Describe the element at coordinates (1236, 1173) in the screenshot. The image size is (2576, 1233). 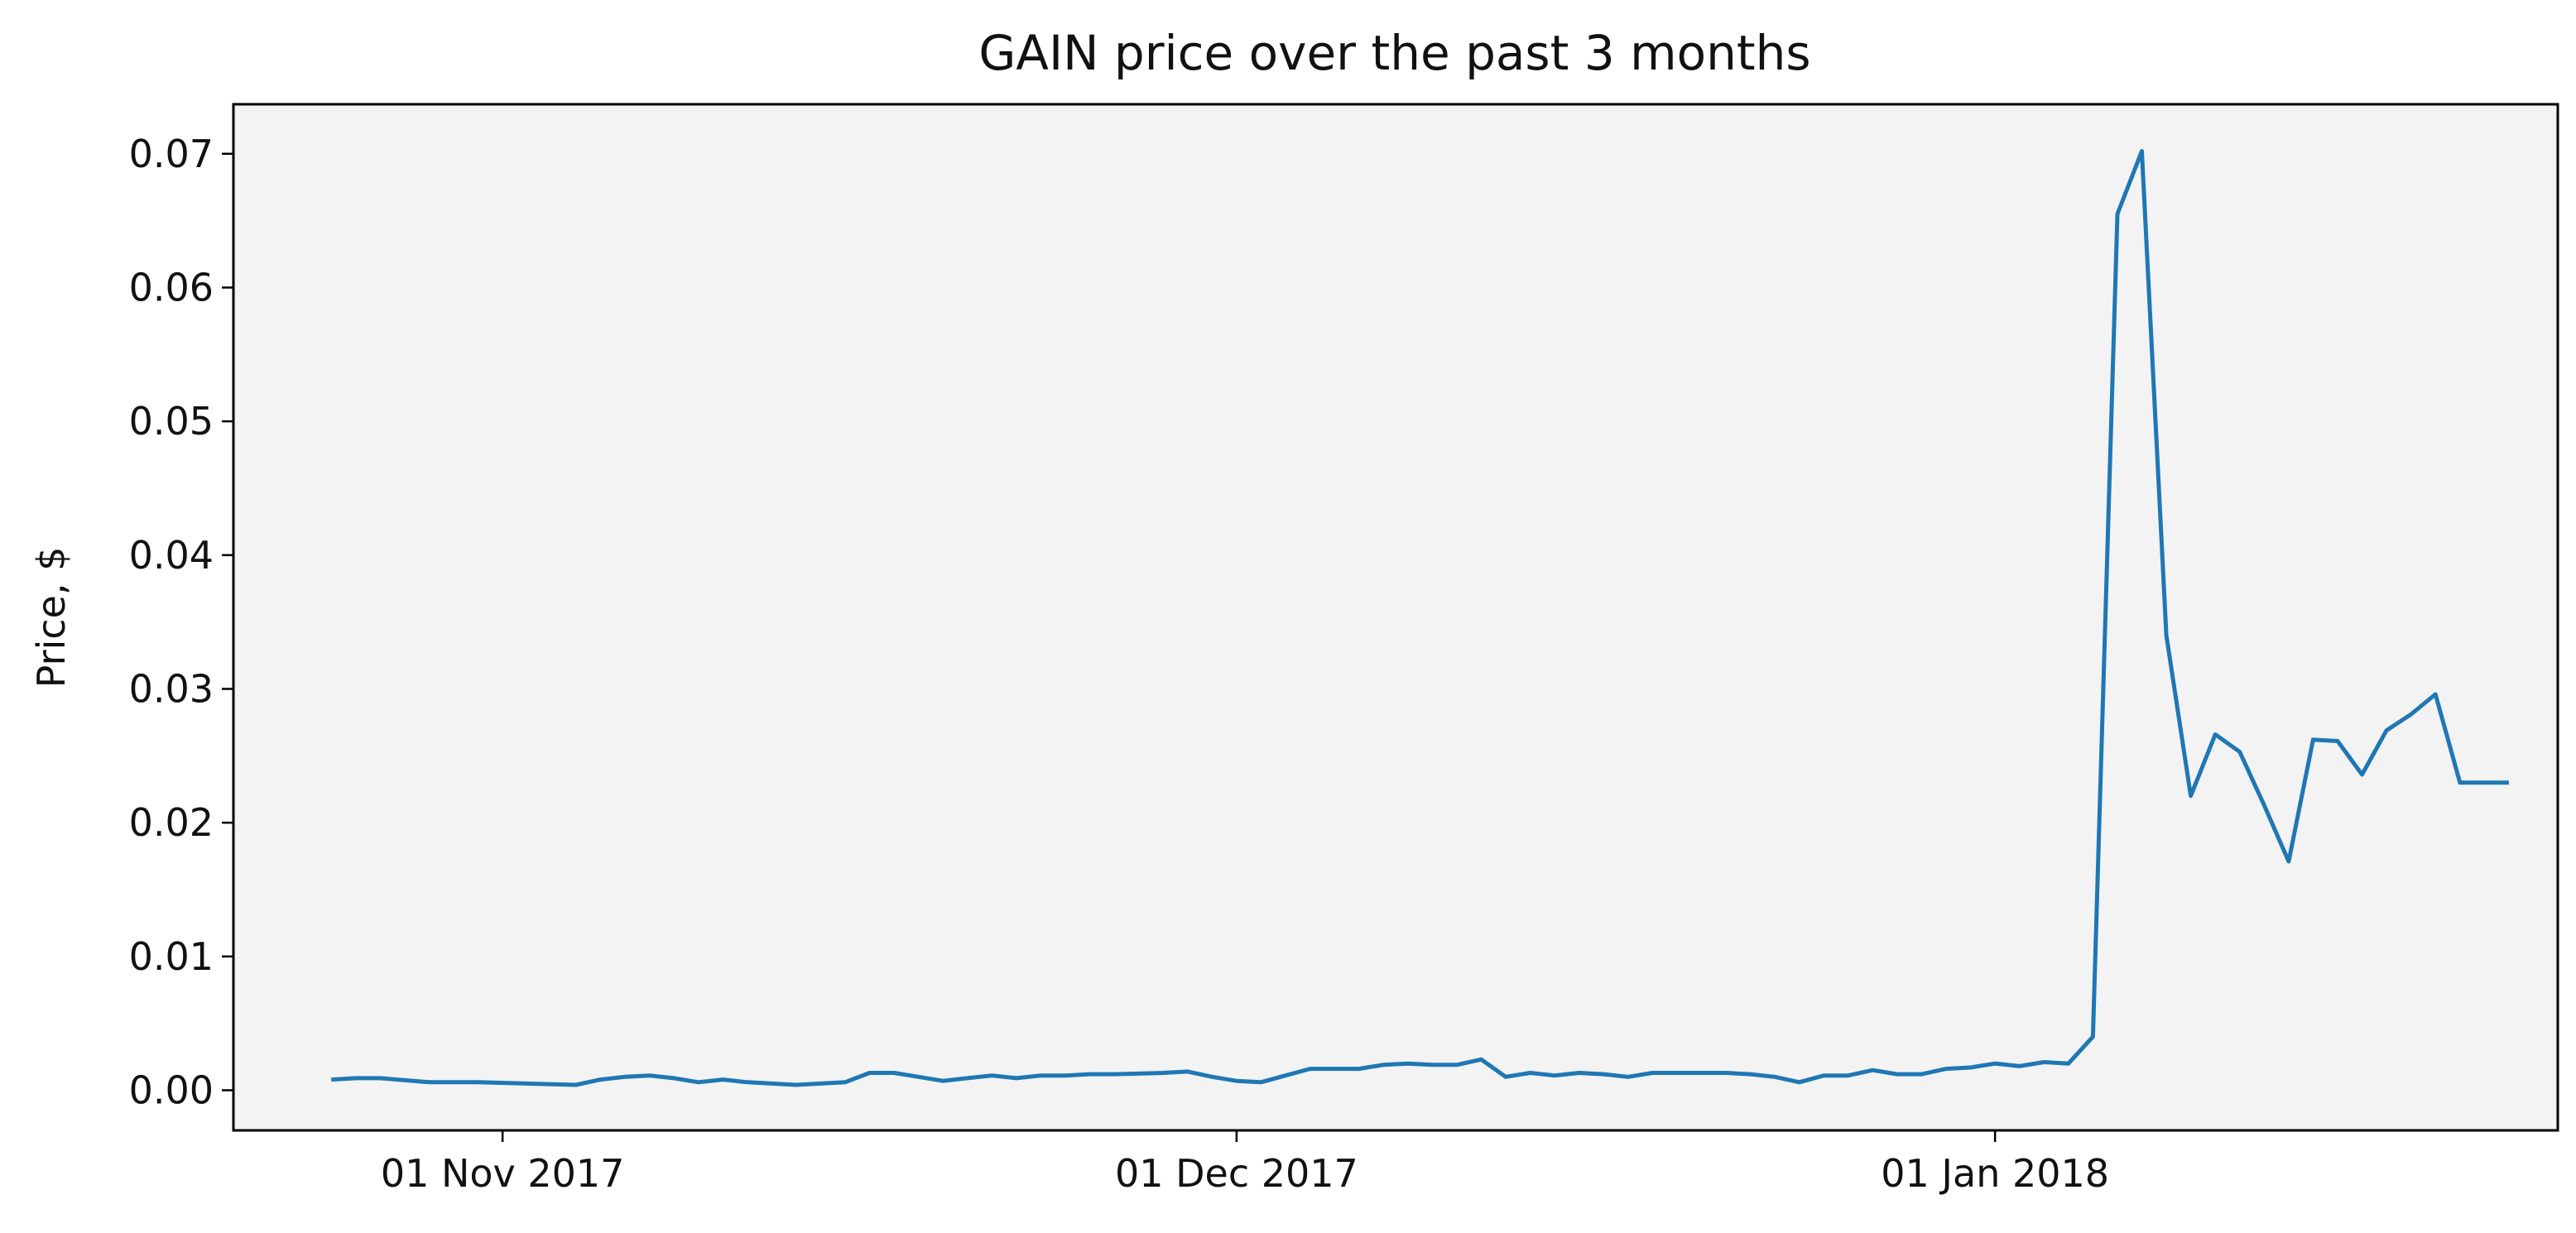
I see `x-tick-label: 01 Dec 2017` at that location.